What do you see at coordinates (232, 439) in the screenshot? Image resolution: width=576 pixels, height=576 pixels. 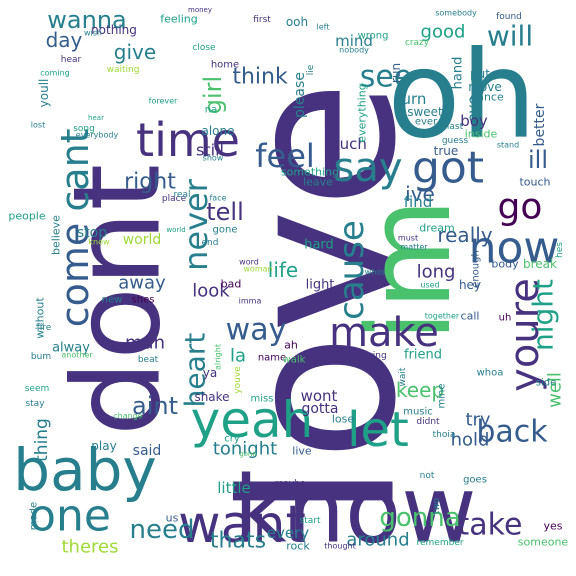 I see `cloud-word: cry` at bounding box center [232, 439].